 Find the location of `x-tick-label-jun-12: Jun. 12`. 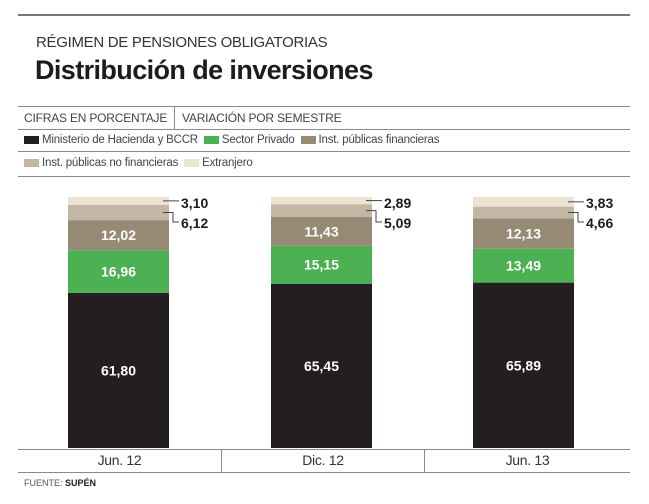

x-tick-label-jun-12: Jun. 12 is located at coordinates (119, 460).